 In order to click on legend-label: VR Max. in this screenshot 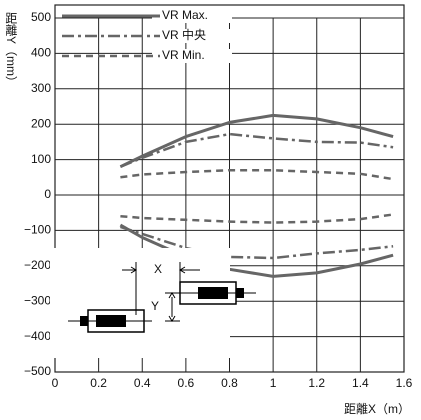, I will do `click(185, 15)`.